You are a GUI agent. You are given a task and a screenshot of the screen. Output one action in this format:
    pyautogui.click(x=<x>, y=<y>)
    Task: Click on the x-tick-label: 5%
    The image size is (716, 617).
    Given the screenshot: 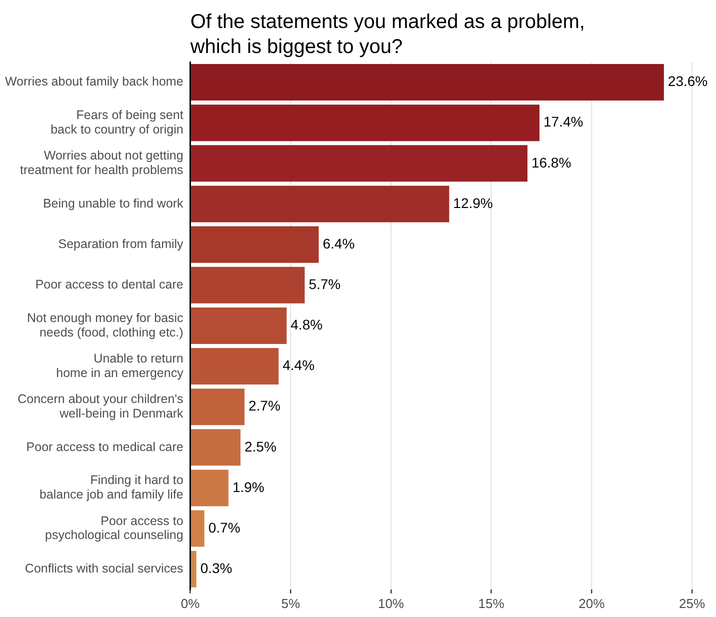 What is the action you would take?
    pyautogui.click(x=290, y=603)
    